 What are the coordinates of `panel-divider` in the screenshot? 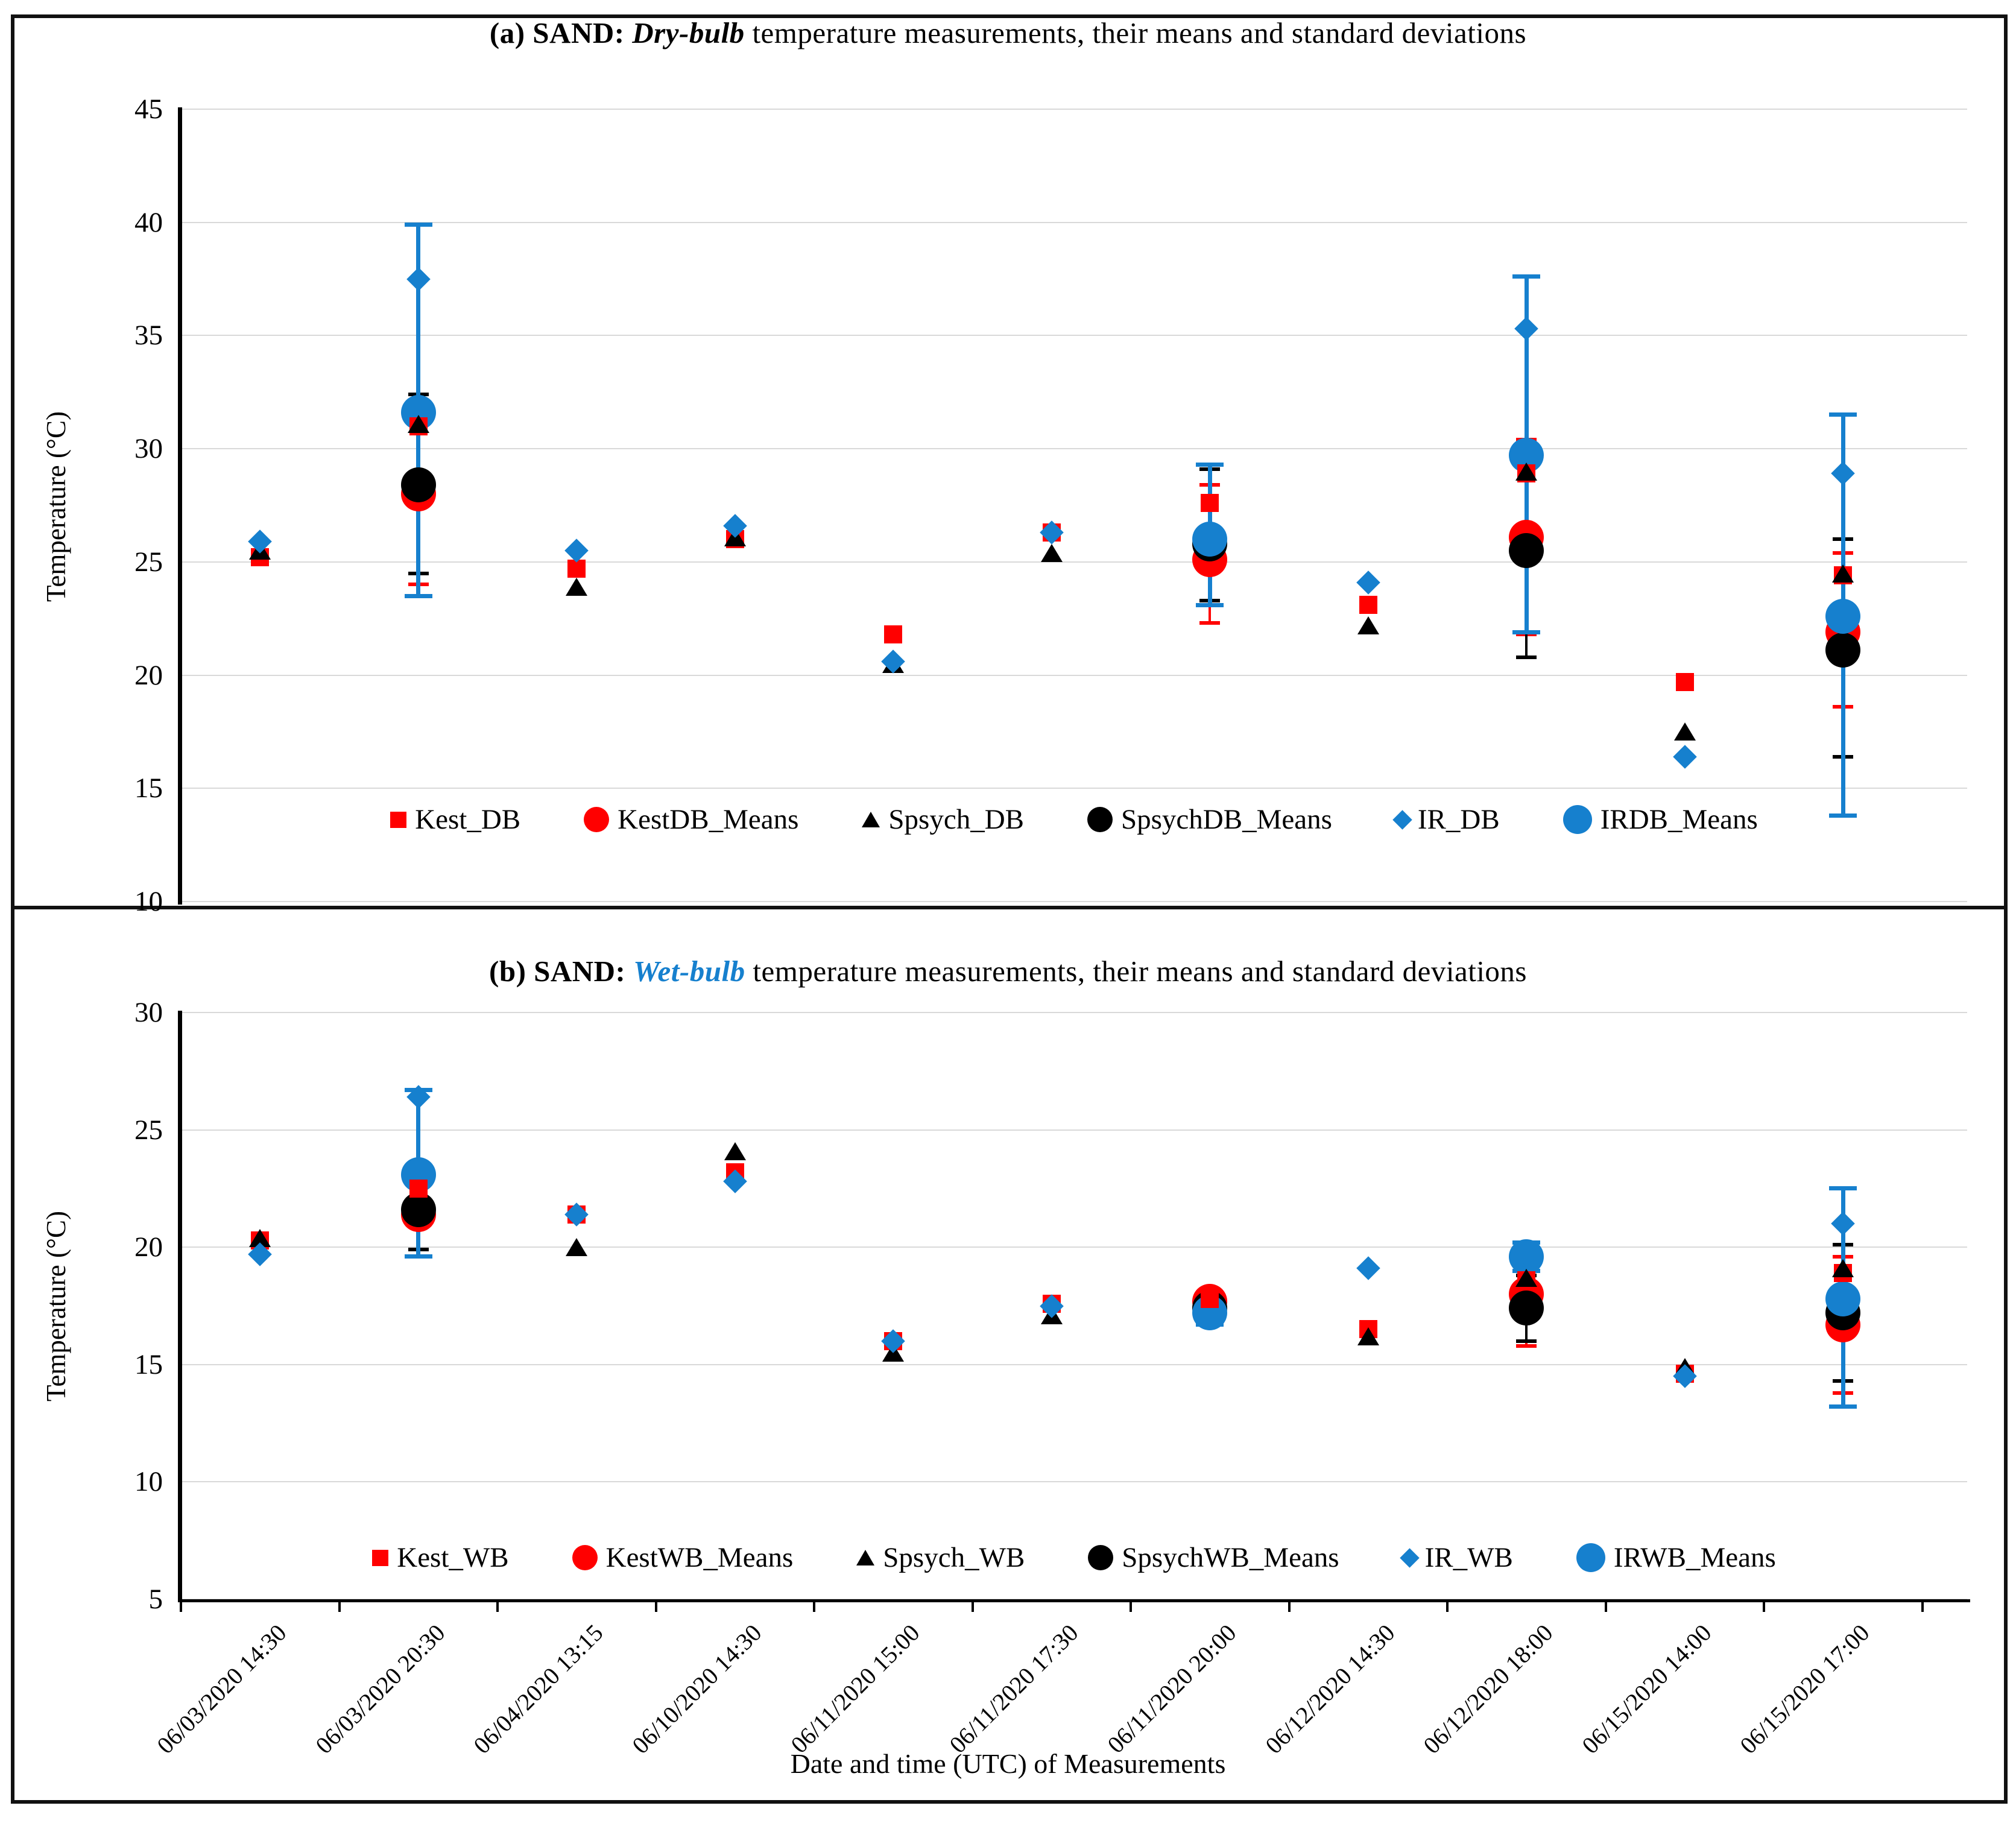 It's located at (1009, 908).